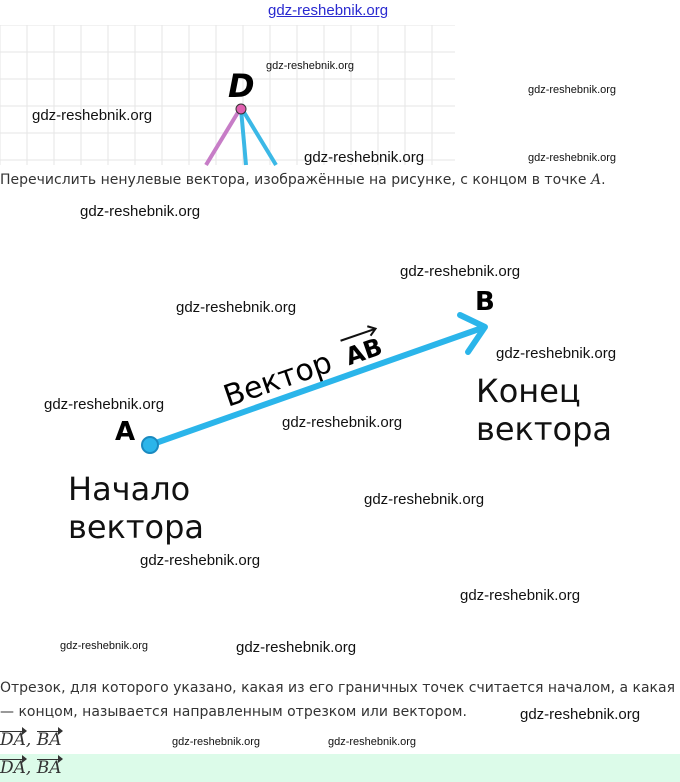  I want to click on point-d-label: D, so click(241, 86).